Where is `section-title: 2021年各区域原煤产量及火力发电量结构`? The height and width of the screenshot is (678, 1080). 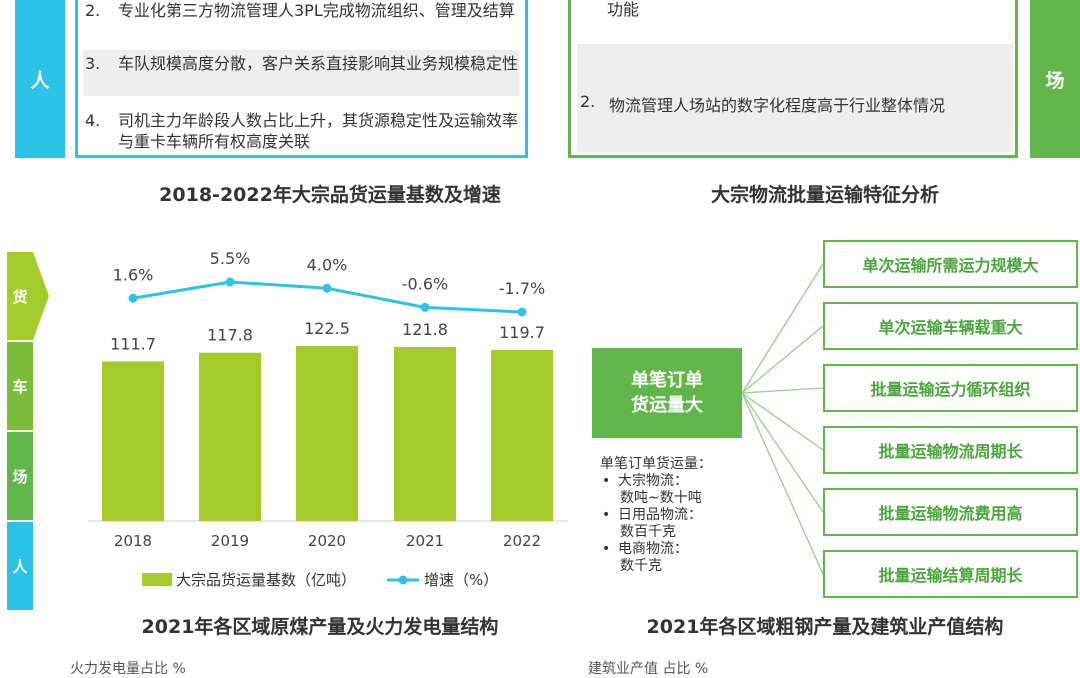 section-title: 2021年各区域原煤产量及火力发电量结构 is located at coordinates (320, 627).